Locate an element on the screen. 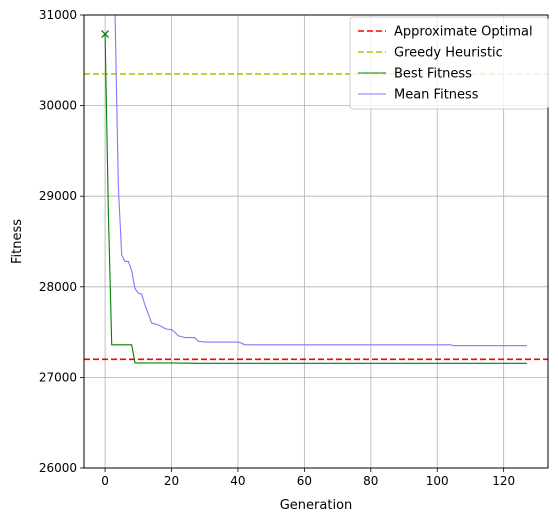 Image resolution: width=558 pixels, height=521 pixels. x-marker is located at coordinates (105, 34).